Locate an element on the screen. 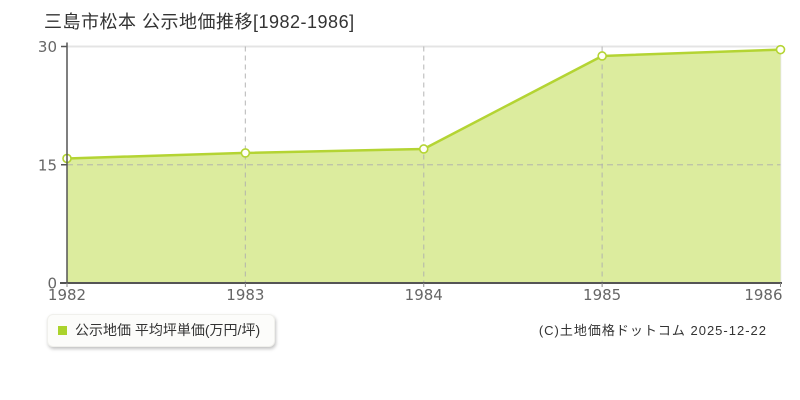 The height and width of the screenshot is (400, 800). x-tick-label-1986: 1986 is located at coordinates (763, 295).